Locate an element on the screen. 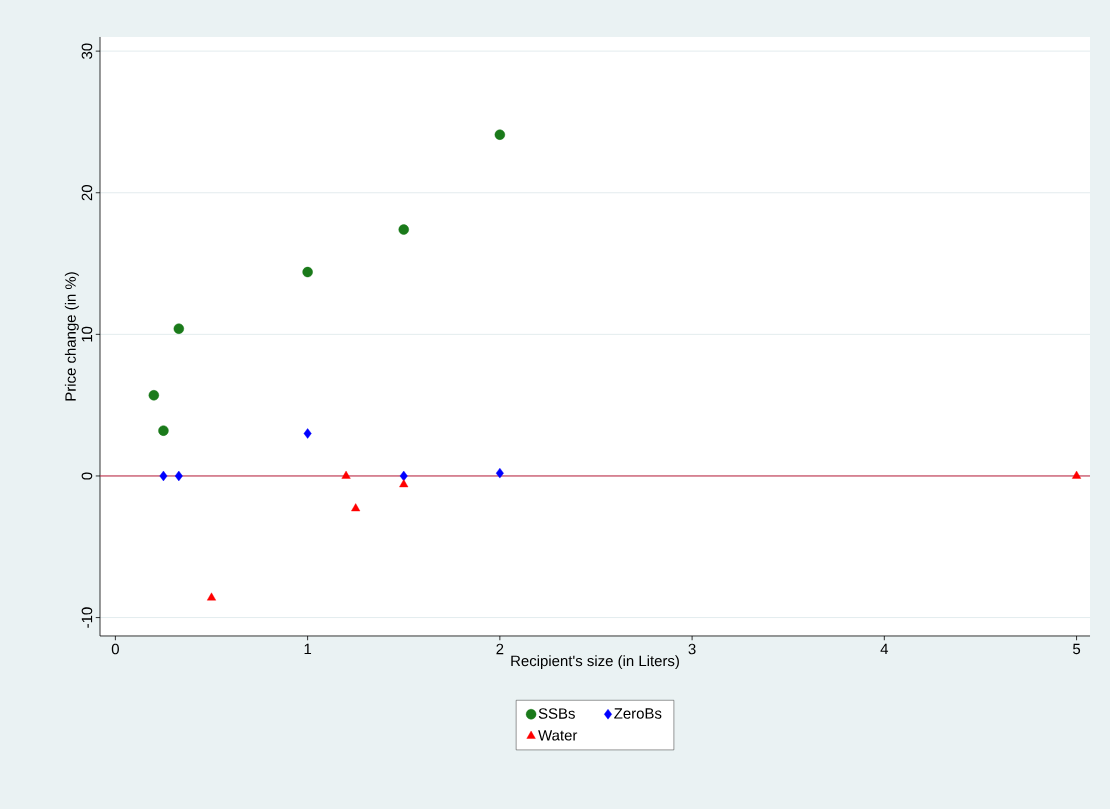  y-tick-label: 10 is located at coordinates (87, 334).